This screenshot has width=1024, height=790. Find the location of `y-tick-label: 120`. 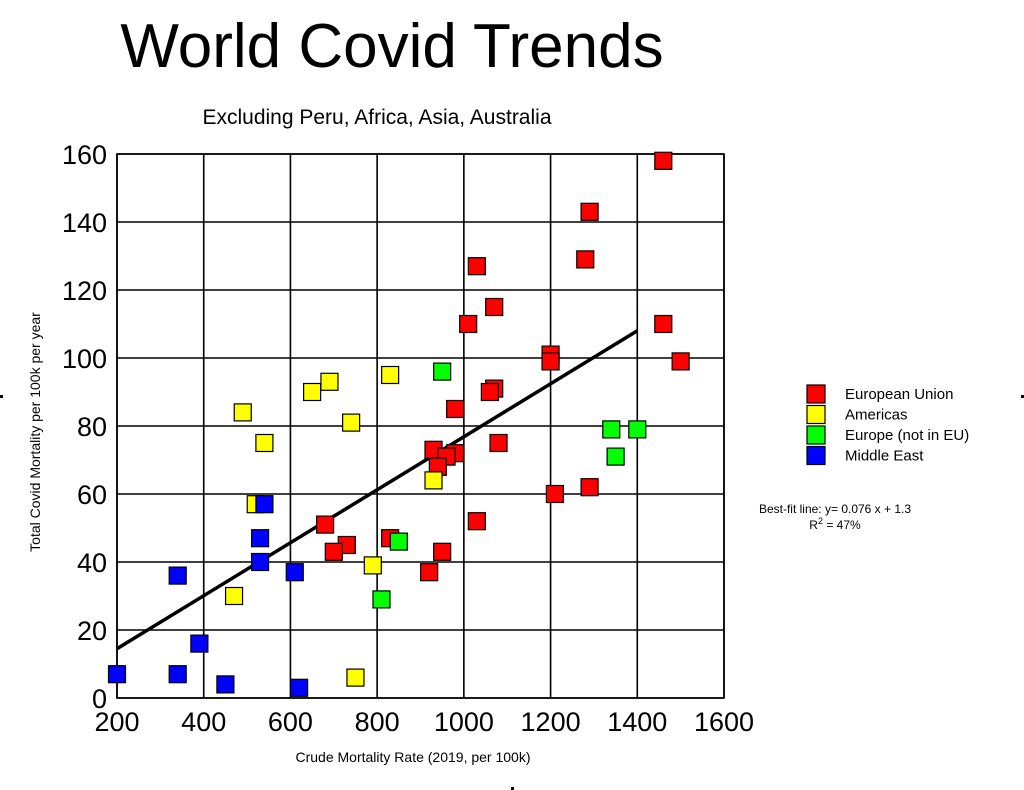

y-tick-label: 120 is located at coordinates (84, 291).